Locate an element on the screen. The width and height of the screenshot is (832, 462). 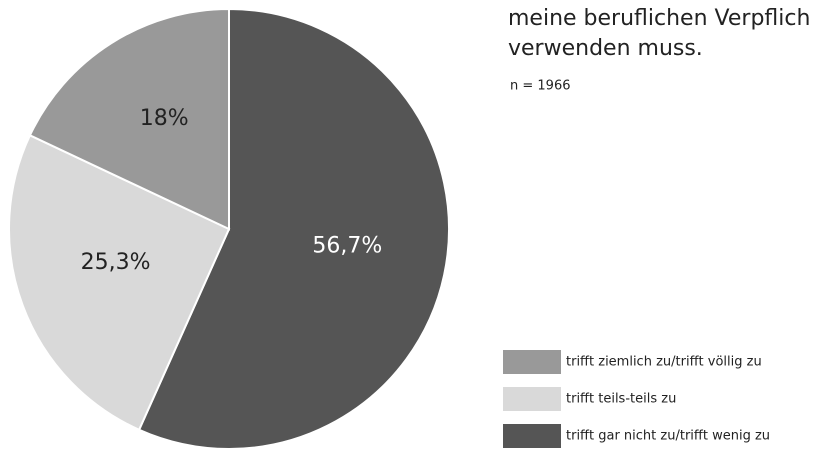
data-label: 18% is located at coordinates (164, 118).